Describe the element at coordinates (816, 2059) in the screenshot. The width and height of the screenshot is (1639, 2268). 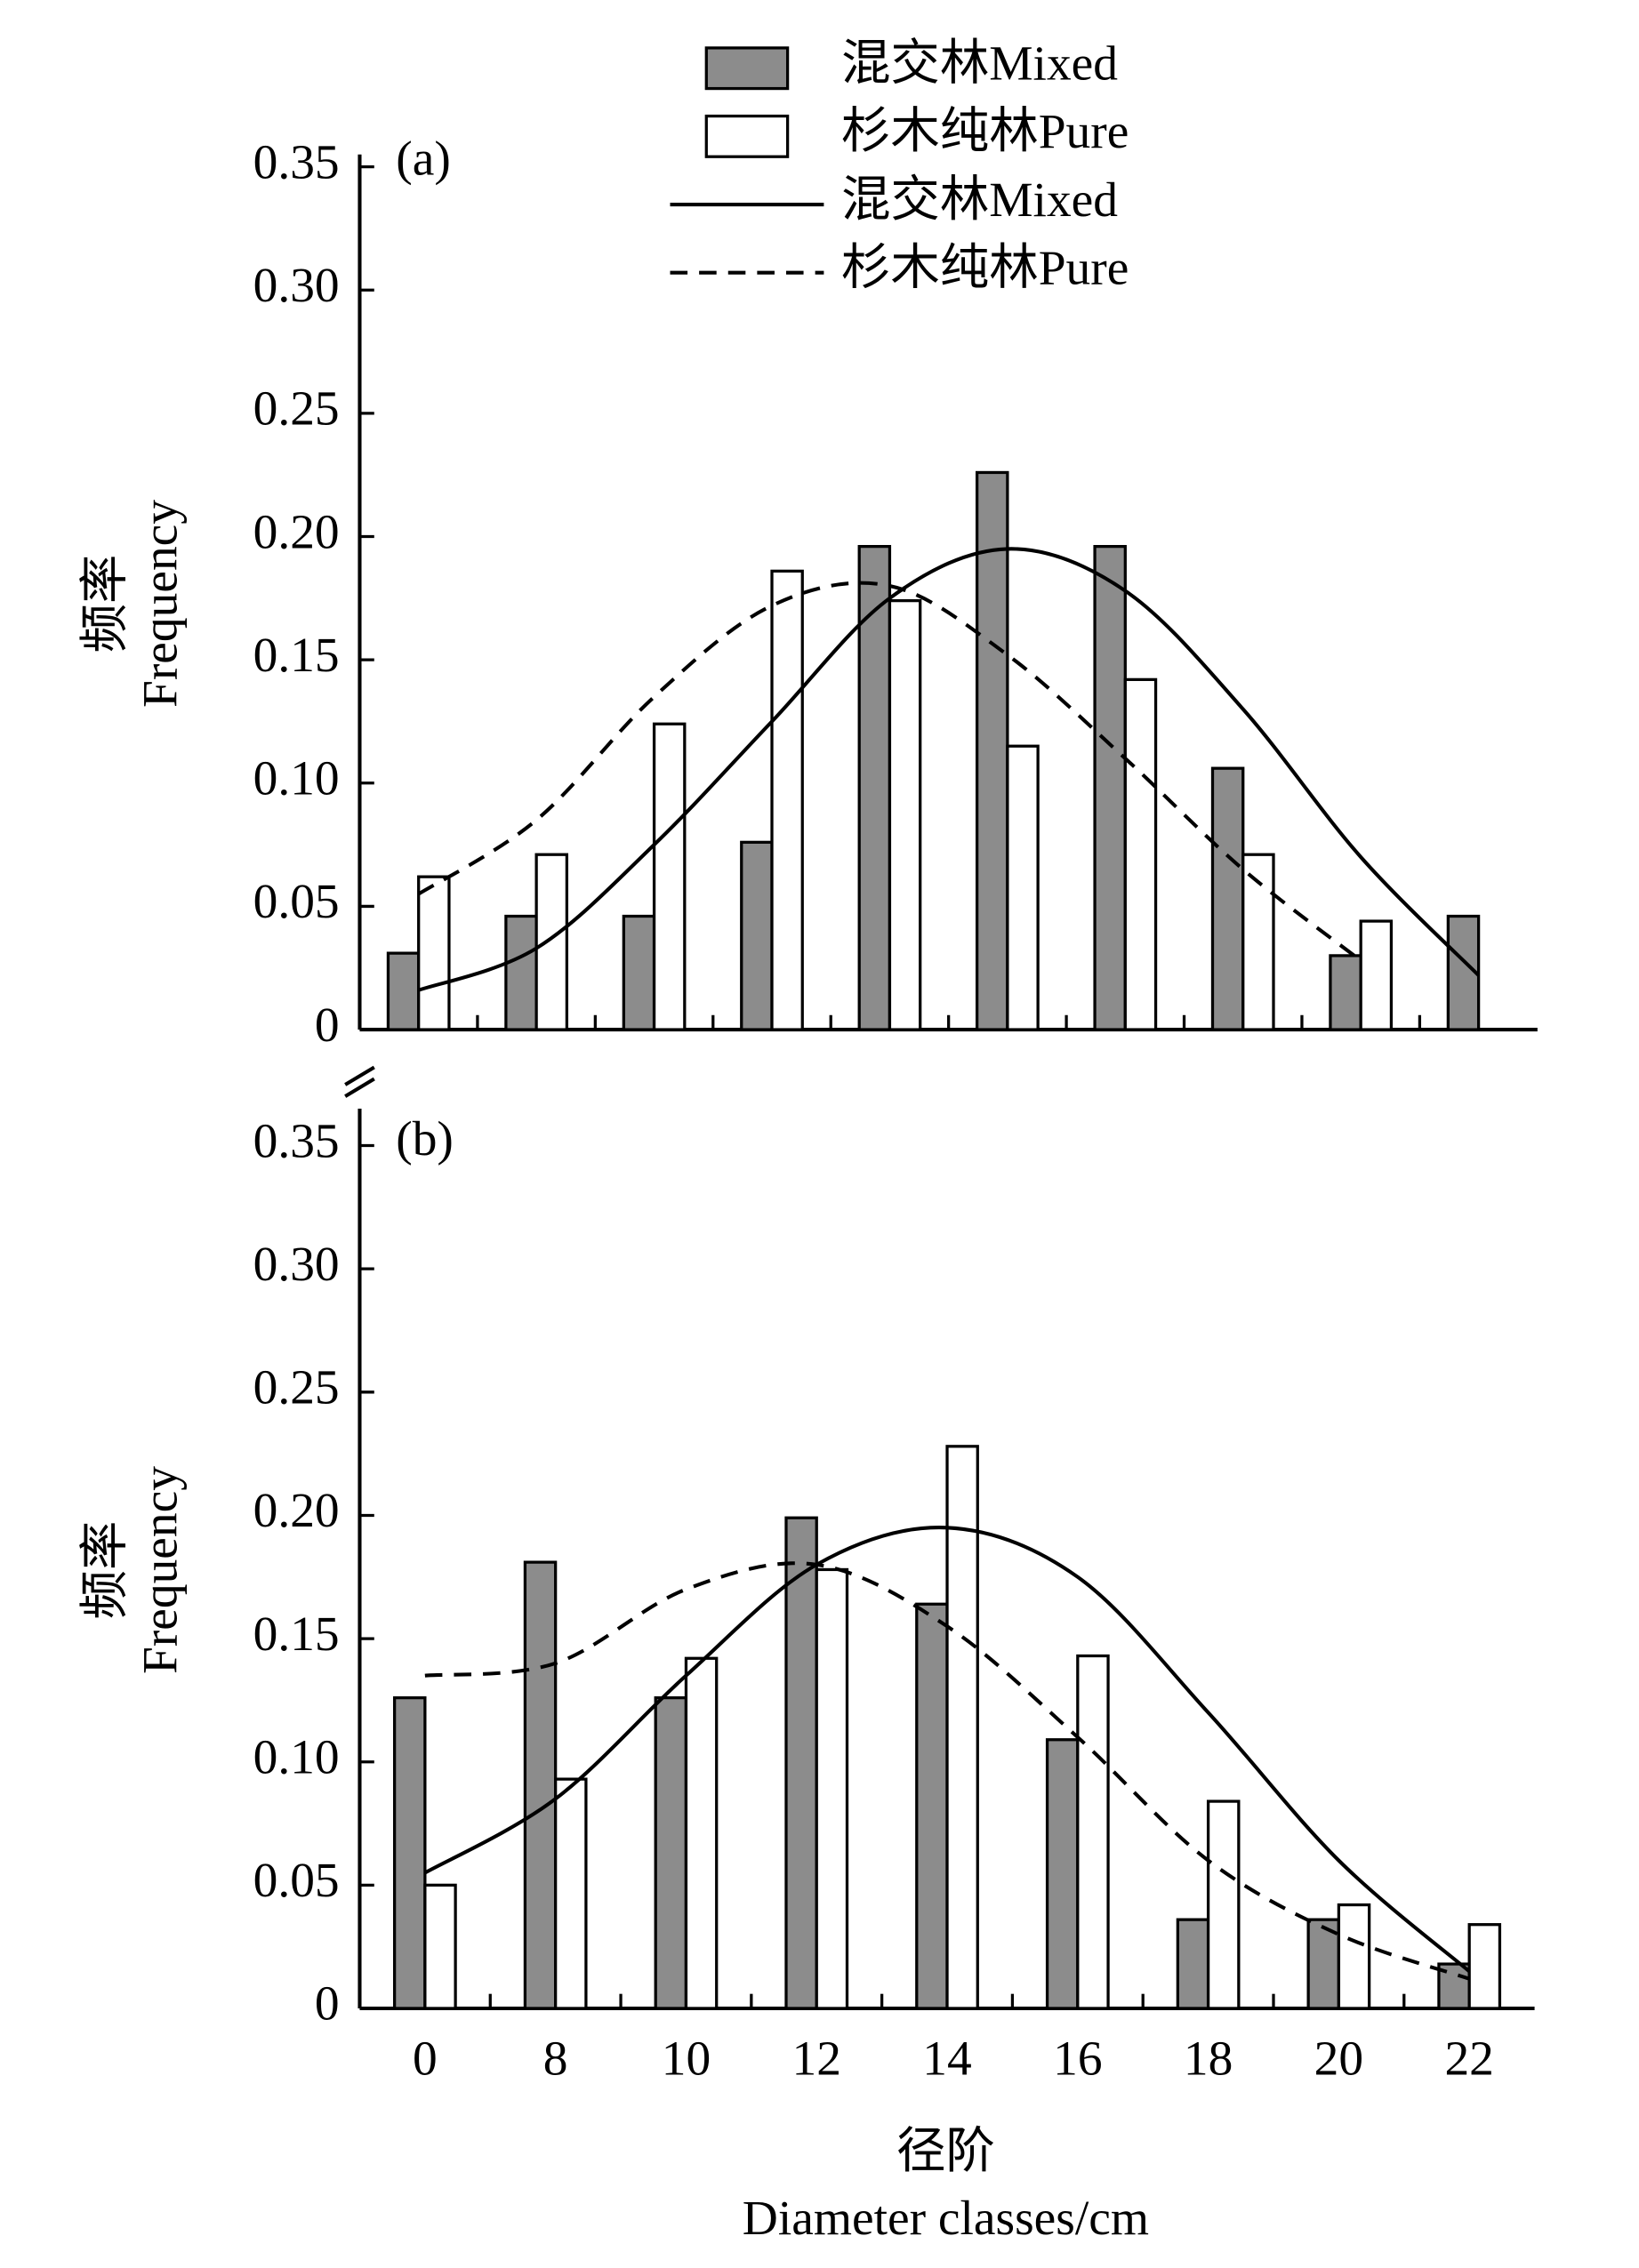
I see `x-tick-label: 12` at that location.